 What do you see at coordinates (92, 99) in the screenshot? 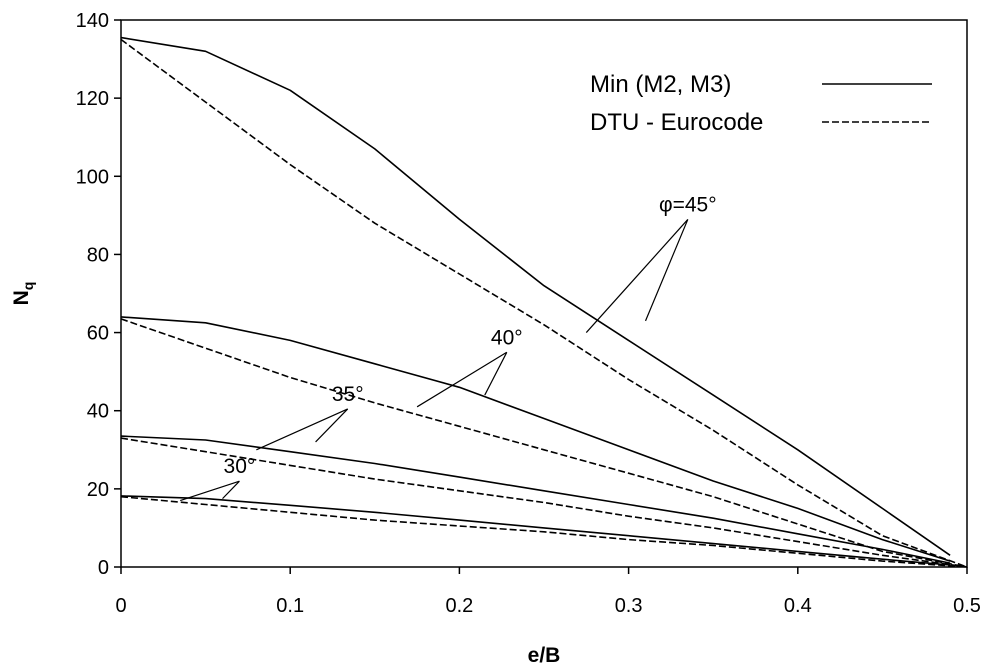
I see `y-tick-label: 120` at bounding box center [92, 99].